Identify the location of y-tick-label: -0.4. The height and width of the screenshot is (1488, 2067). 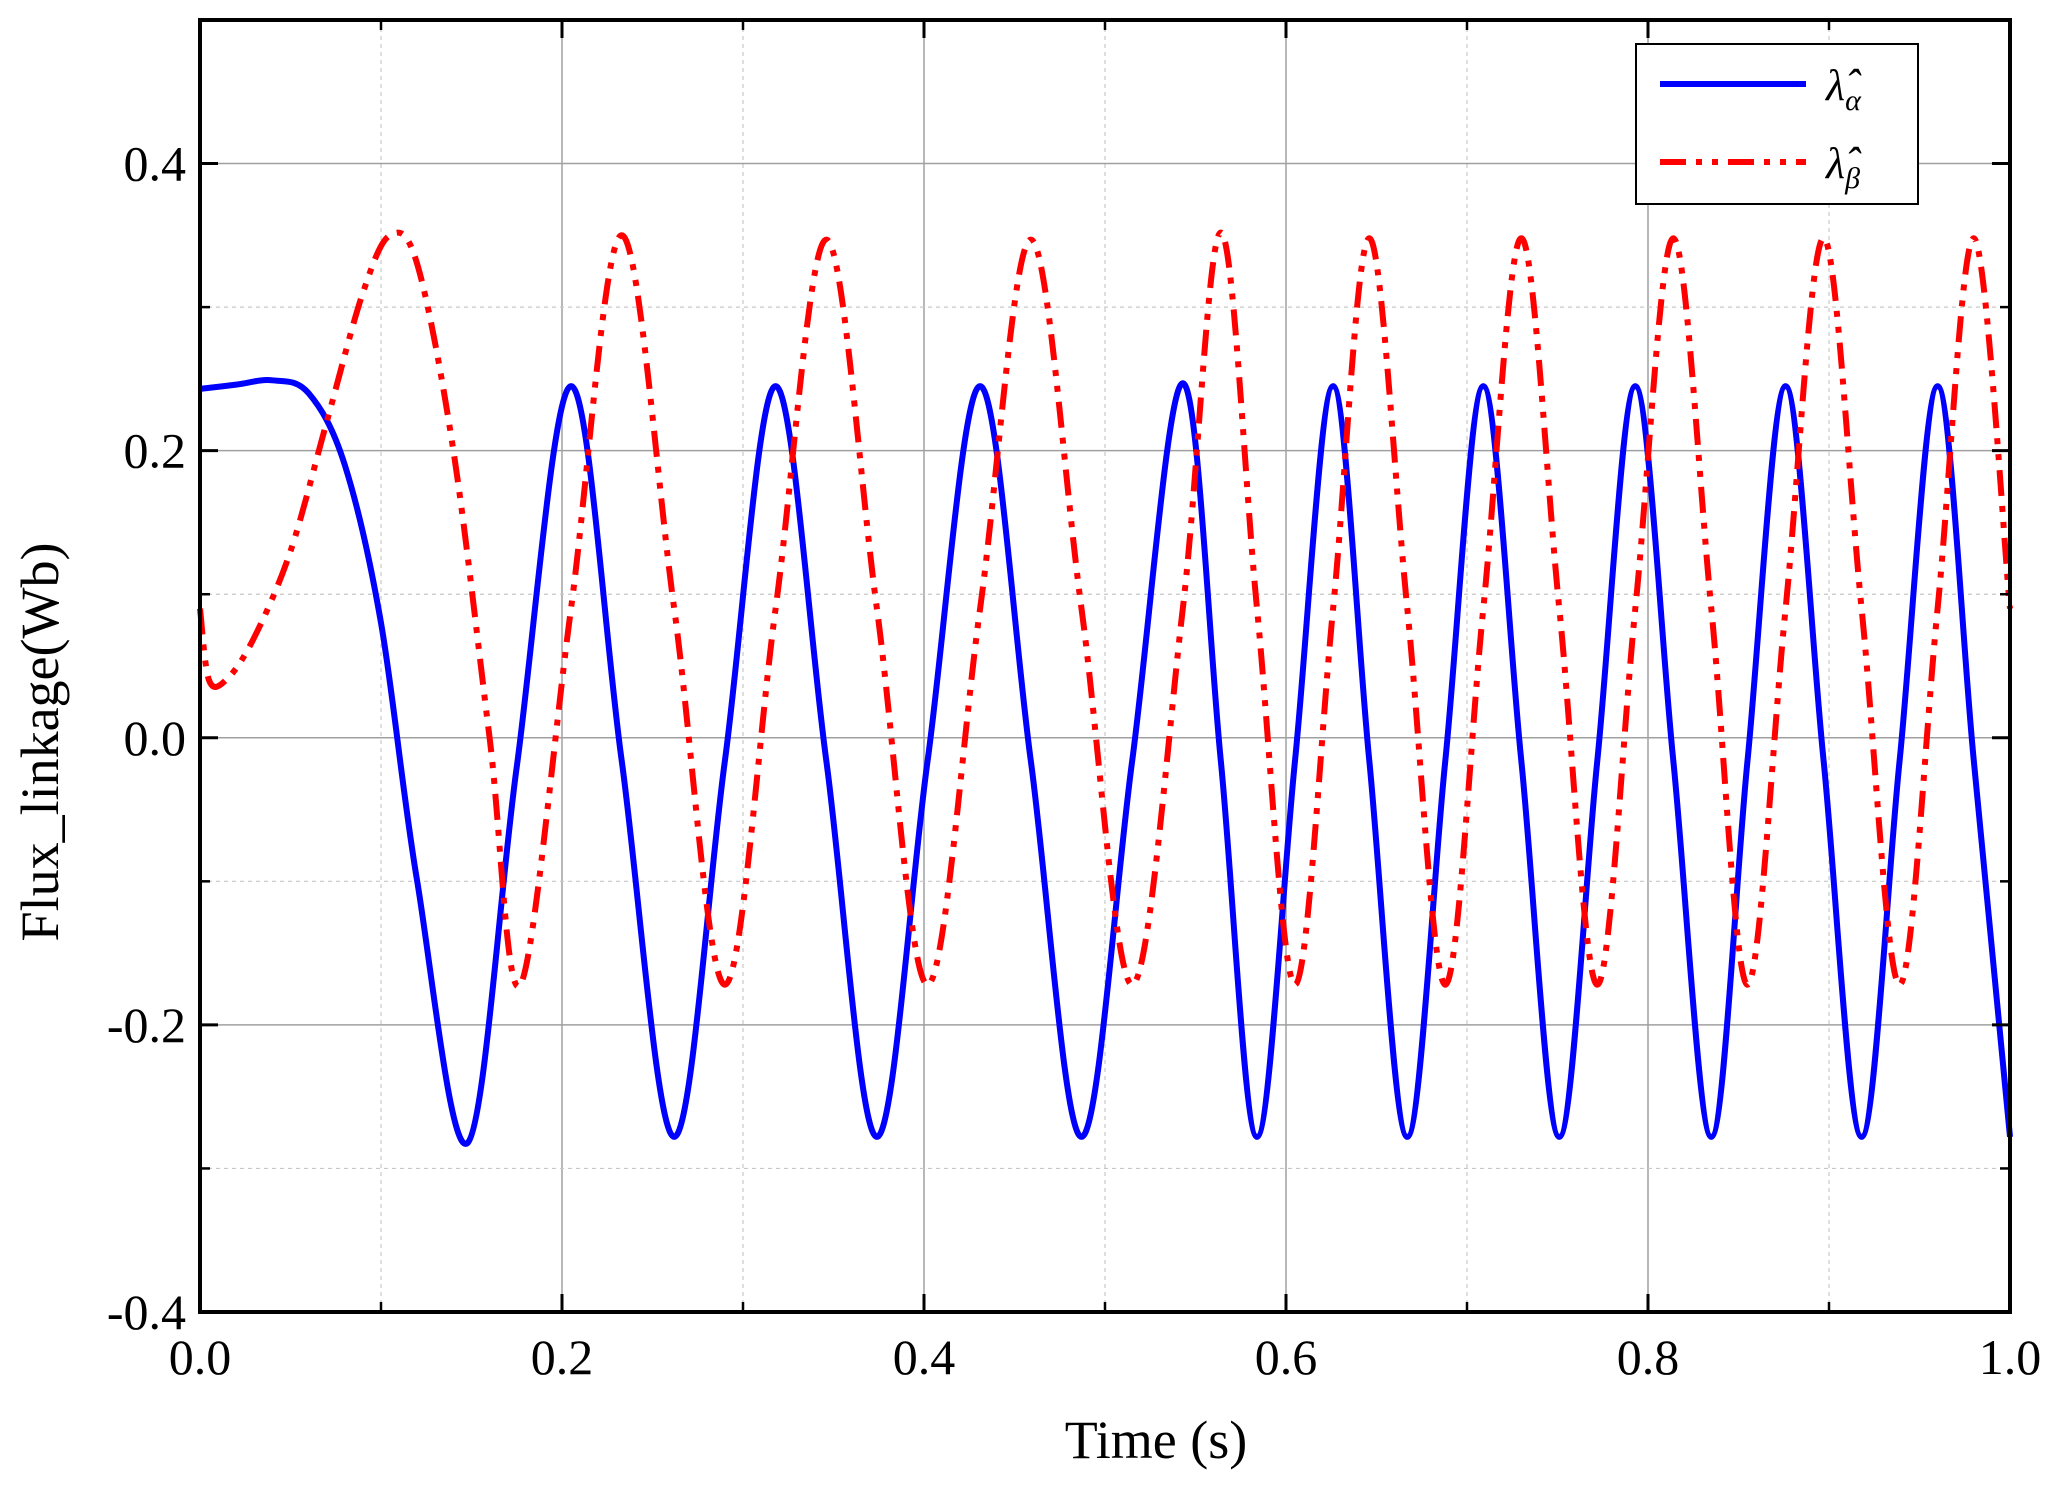
(146, 1312).